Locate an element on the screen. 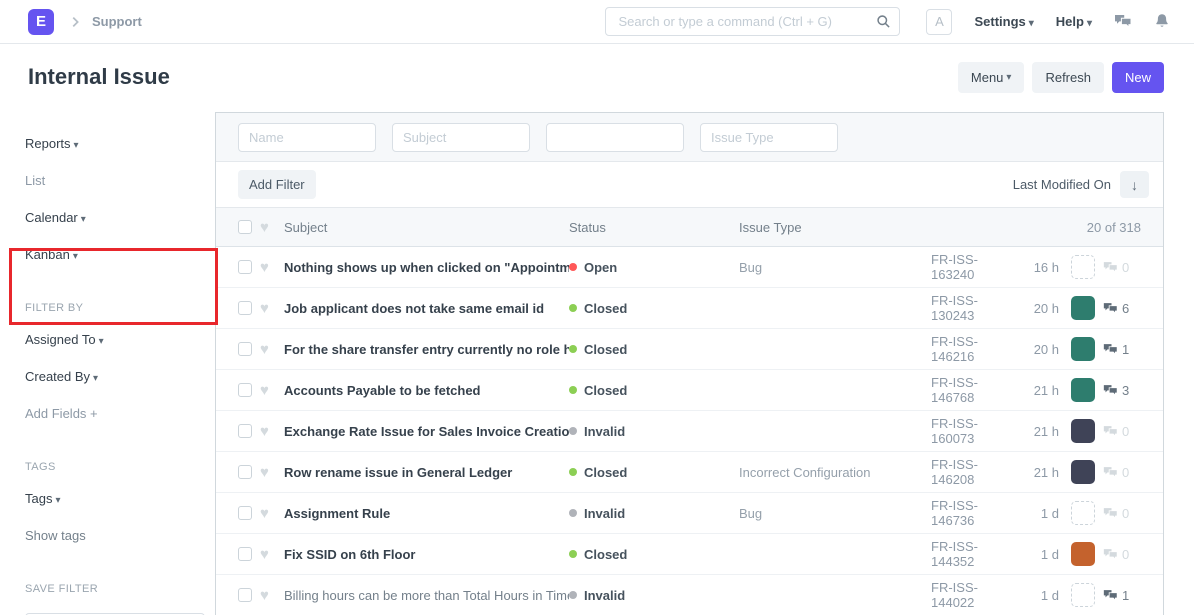 This screenshot has height=615, width=1194. app-logo: E is located at coordinates (41, 21).